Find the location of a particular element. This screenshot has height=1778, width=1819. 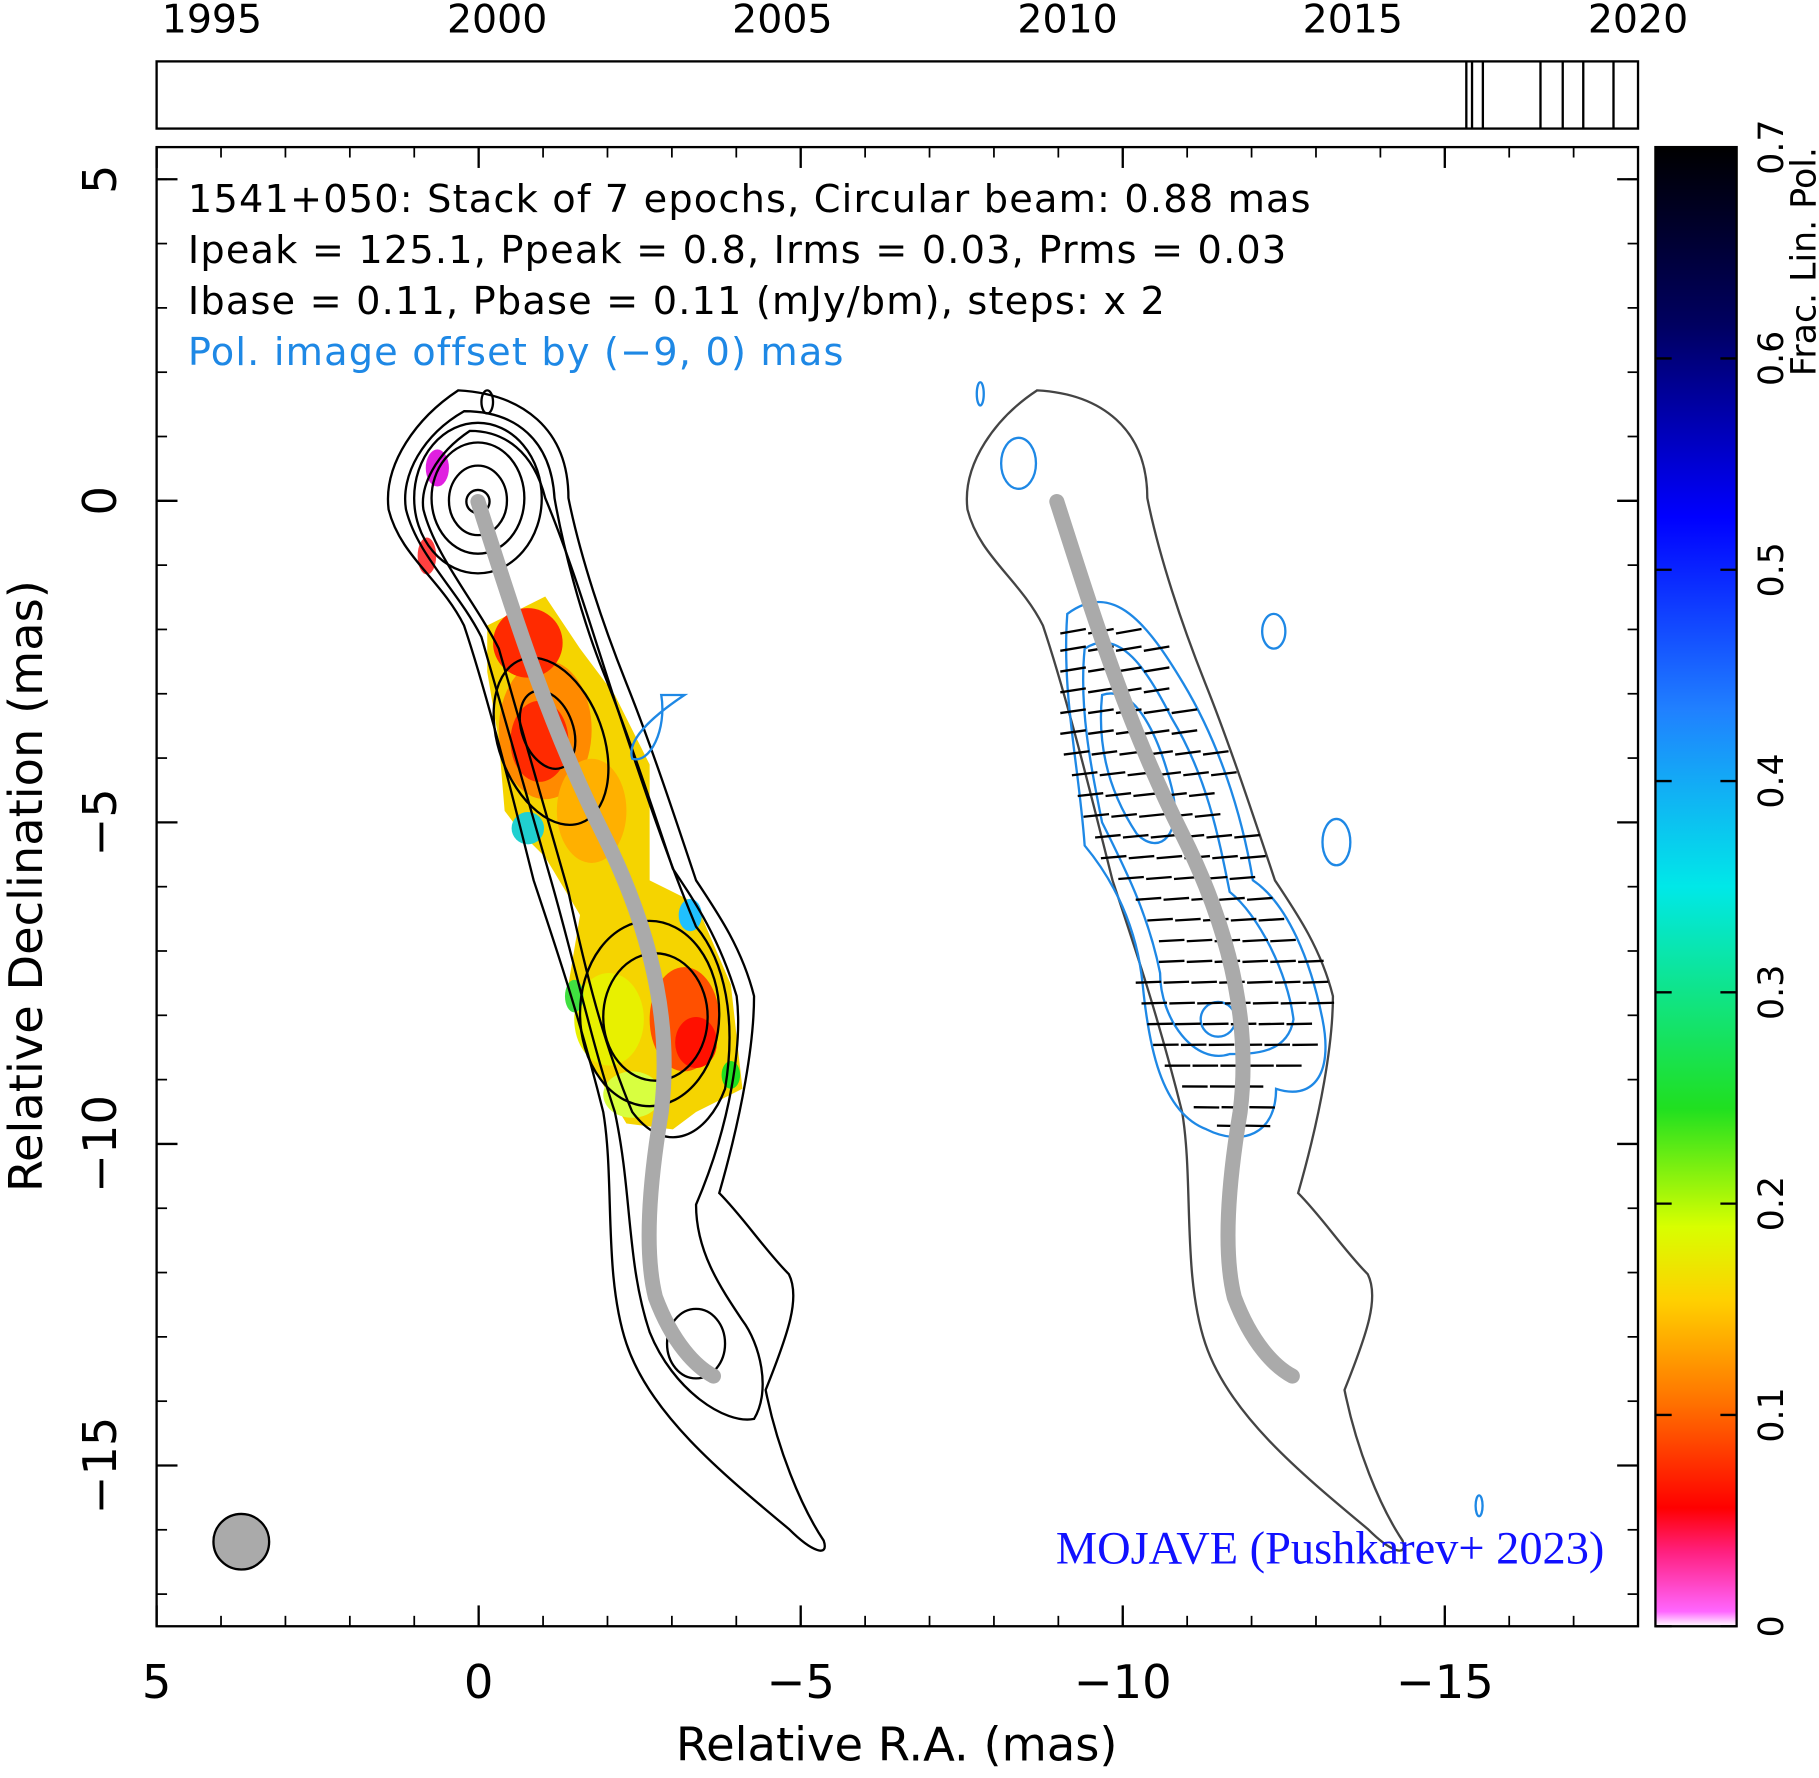

x-tick-label: 5 is located at coordinates (157, 1682).